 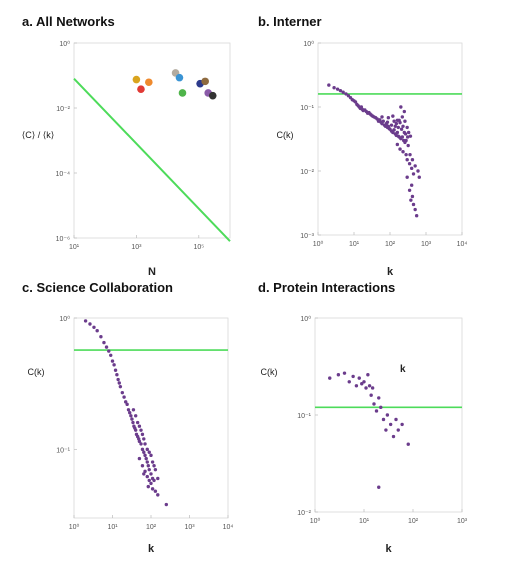 I want to click on x-tick-label: 10⁵, so click(x=198, y=247).